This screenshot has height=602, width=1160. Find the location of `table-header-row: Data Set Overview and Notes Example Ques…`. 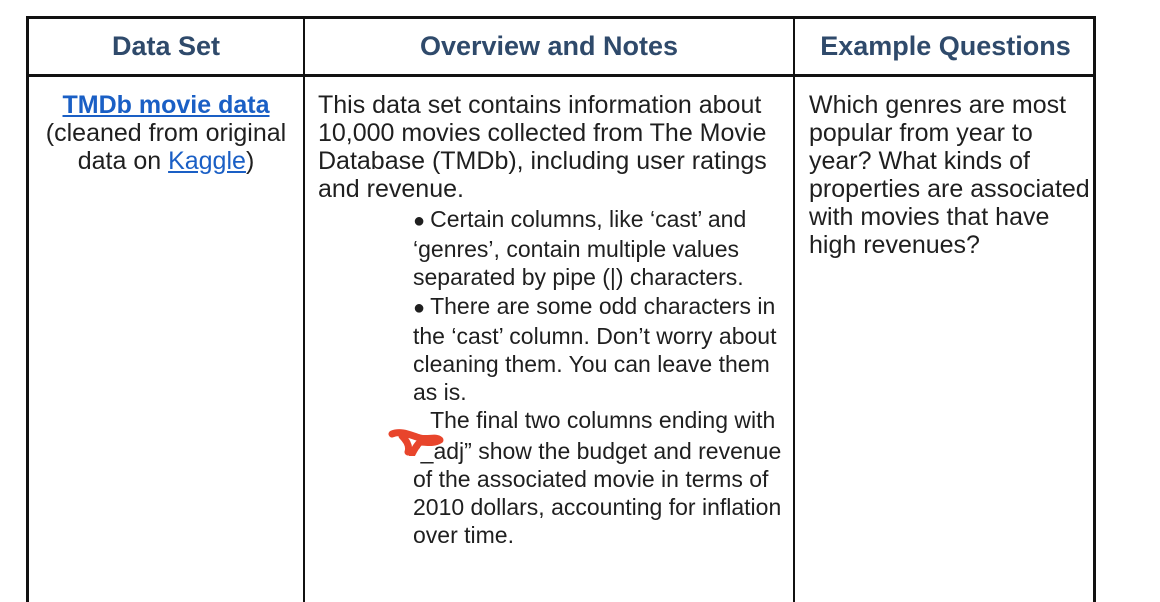

table-header-row: Data Set Overview and Notes Example Ques… is located at coordinates (561, 48).